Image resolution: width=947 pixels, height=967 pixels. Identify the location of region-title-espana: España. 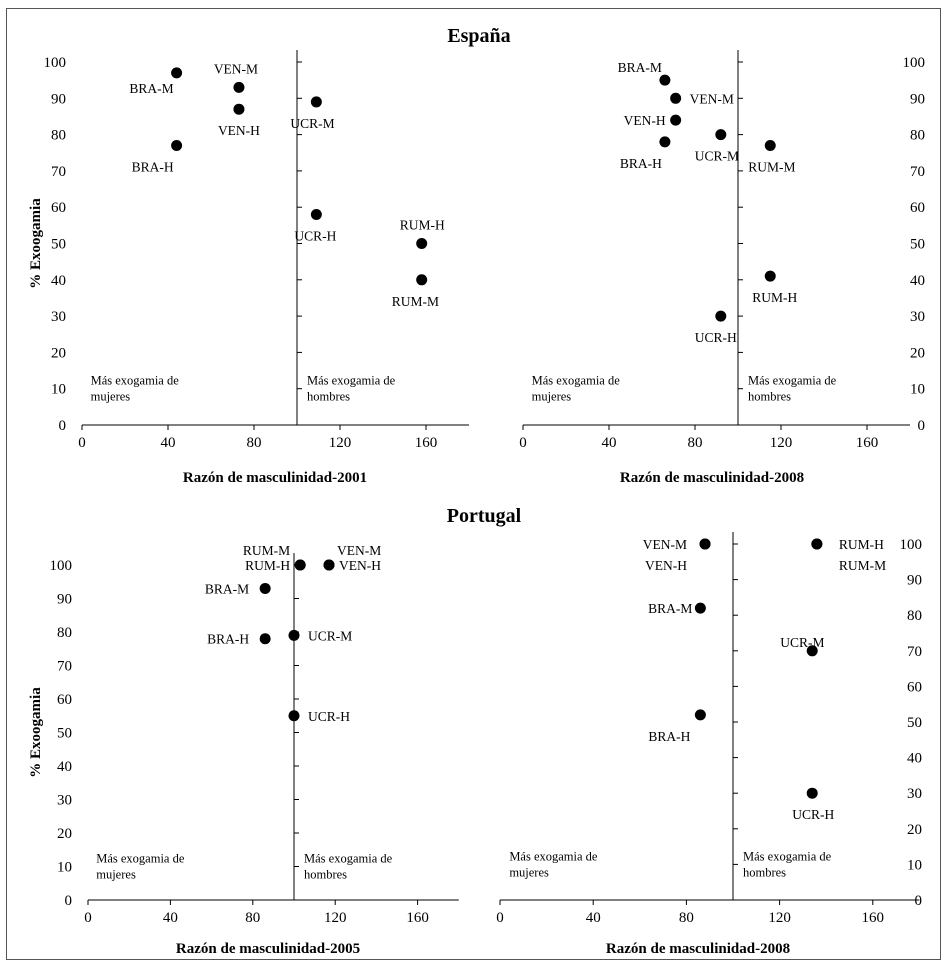
(478, 36).